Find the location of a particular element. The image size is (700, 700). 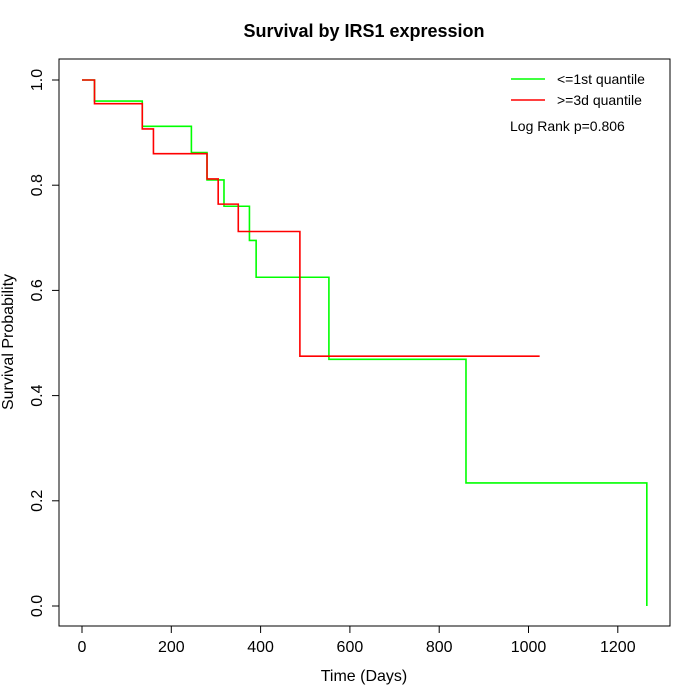

y-tick-label: 0.4 is located at coordinates (37, 395).